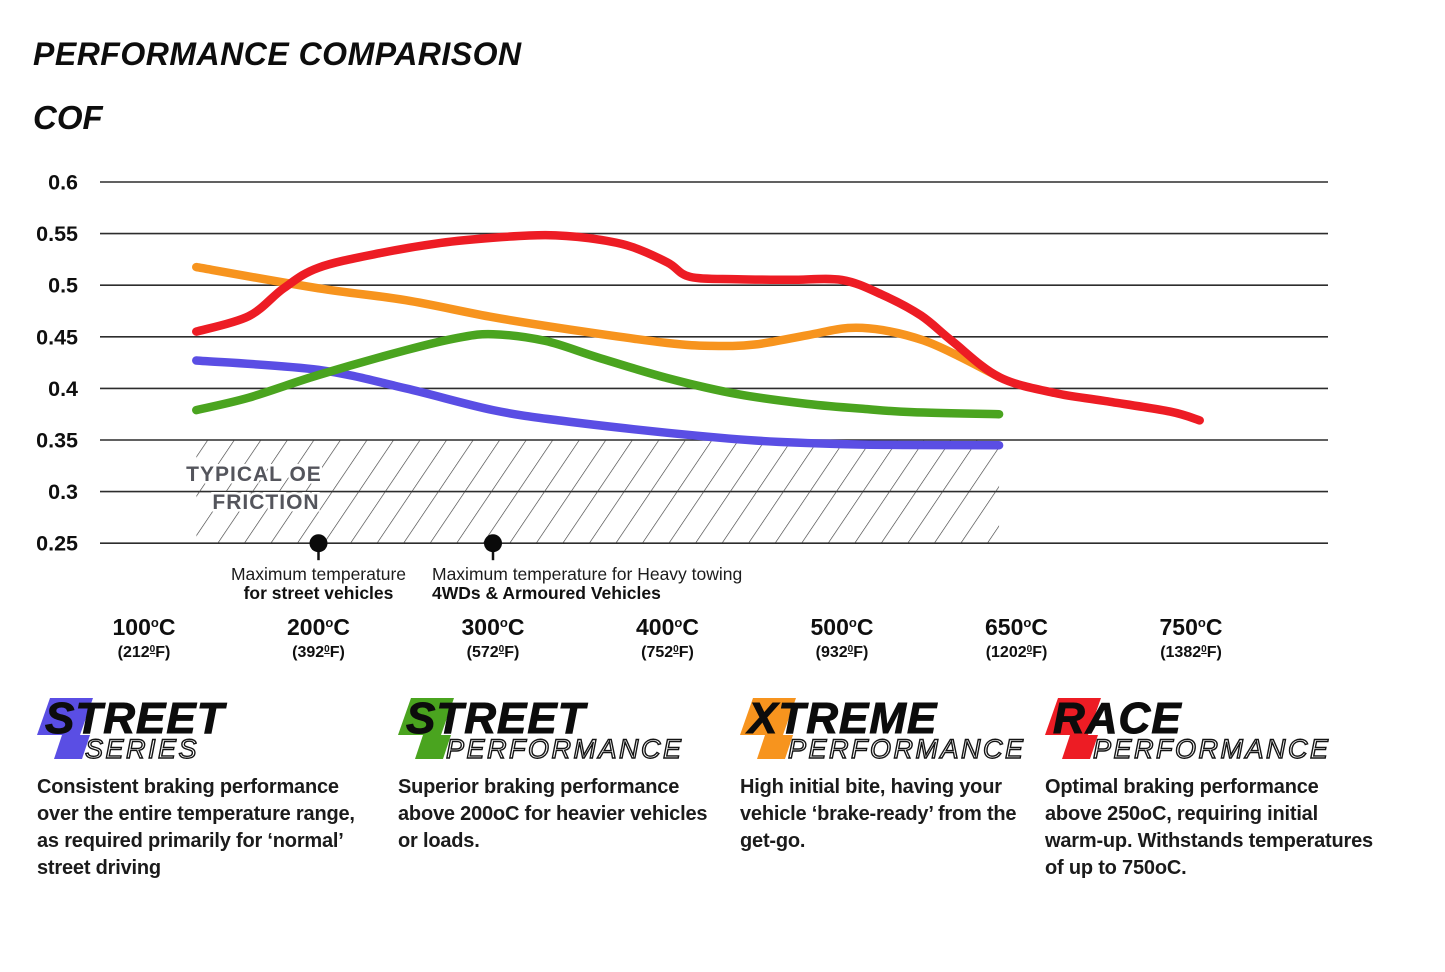 Image resolution: width=1445 pixels, height=972 pixels. Describe the element at coordinates (1117, 719) in the screenshot. I see `logo-word-top: RACE` at that location.